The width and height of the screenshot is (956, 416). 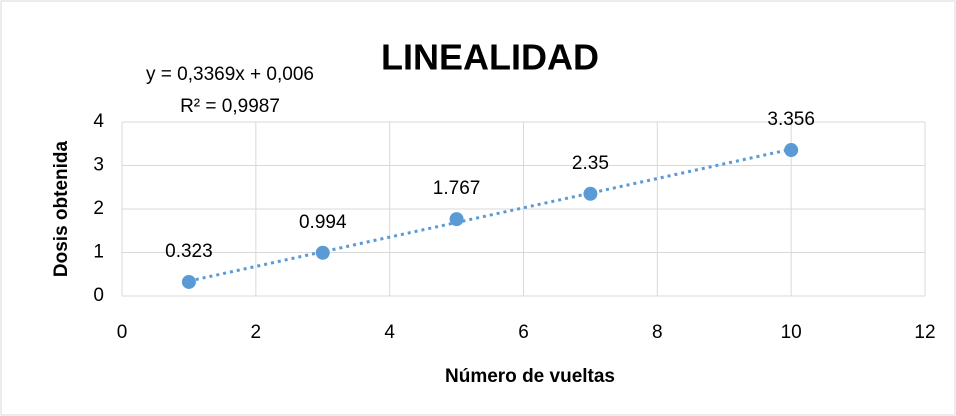 What do you see at coordinates (590, 163) in the screenshot?
I see `data-label: 2.35` at bounding box center [590, 163].